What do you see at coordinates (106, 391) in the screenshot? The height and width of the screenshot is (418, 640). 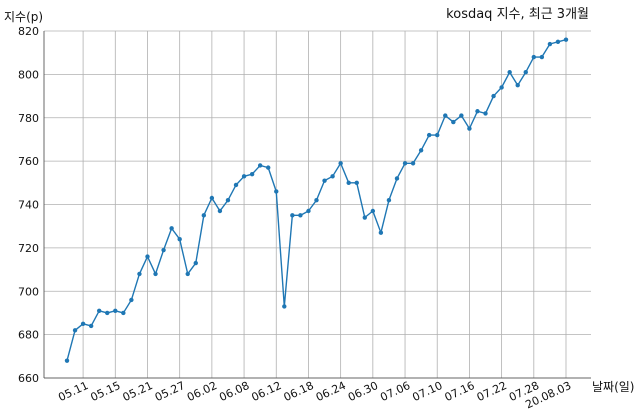 I see `x-tick-label: 05.15` at bounding box center [106, 391].